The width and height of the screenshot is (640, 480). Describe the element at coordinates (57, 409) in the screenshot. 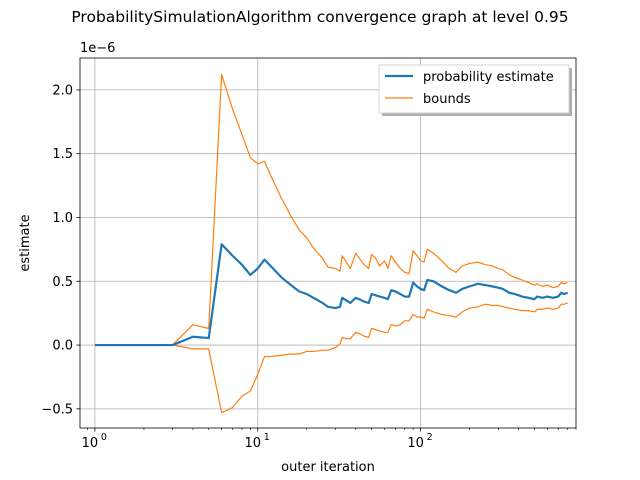

I see `y-tick-label: −0.5` at that location.